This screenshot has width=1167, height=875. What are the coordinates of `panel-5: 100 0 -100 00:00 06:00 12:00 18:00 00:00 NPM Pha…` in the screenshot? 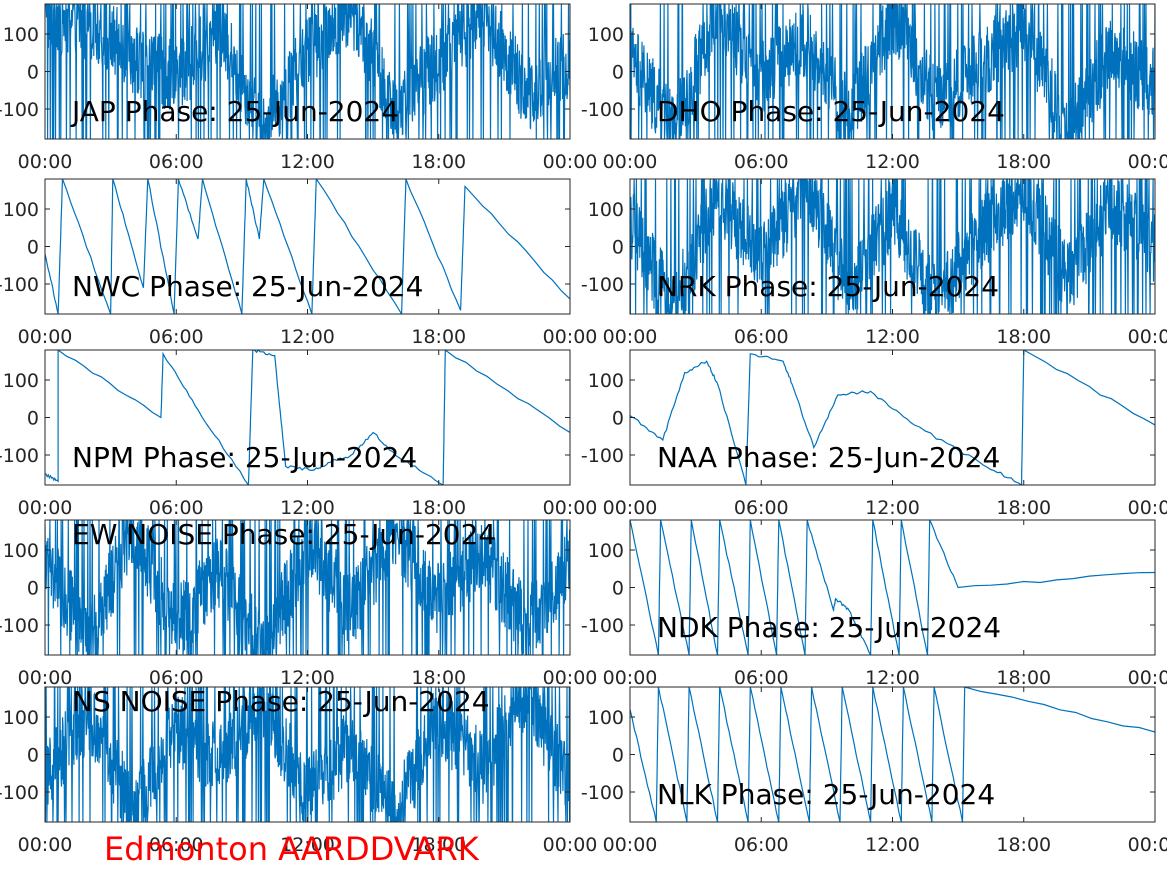 It's located at (298, 434).